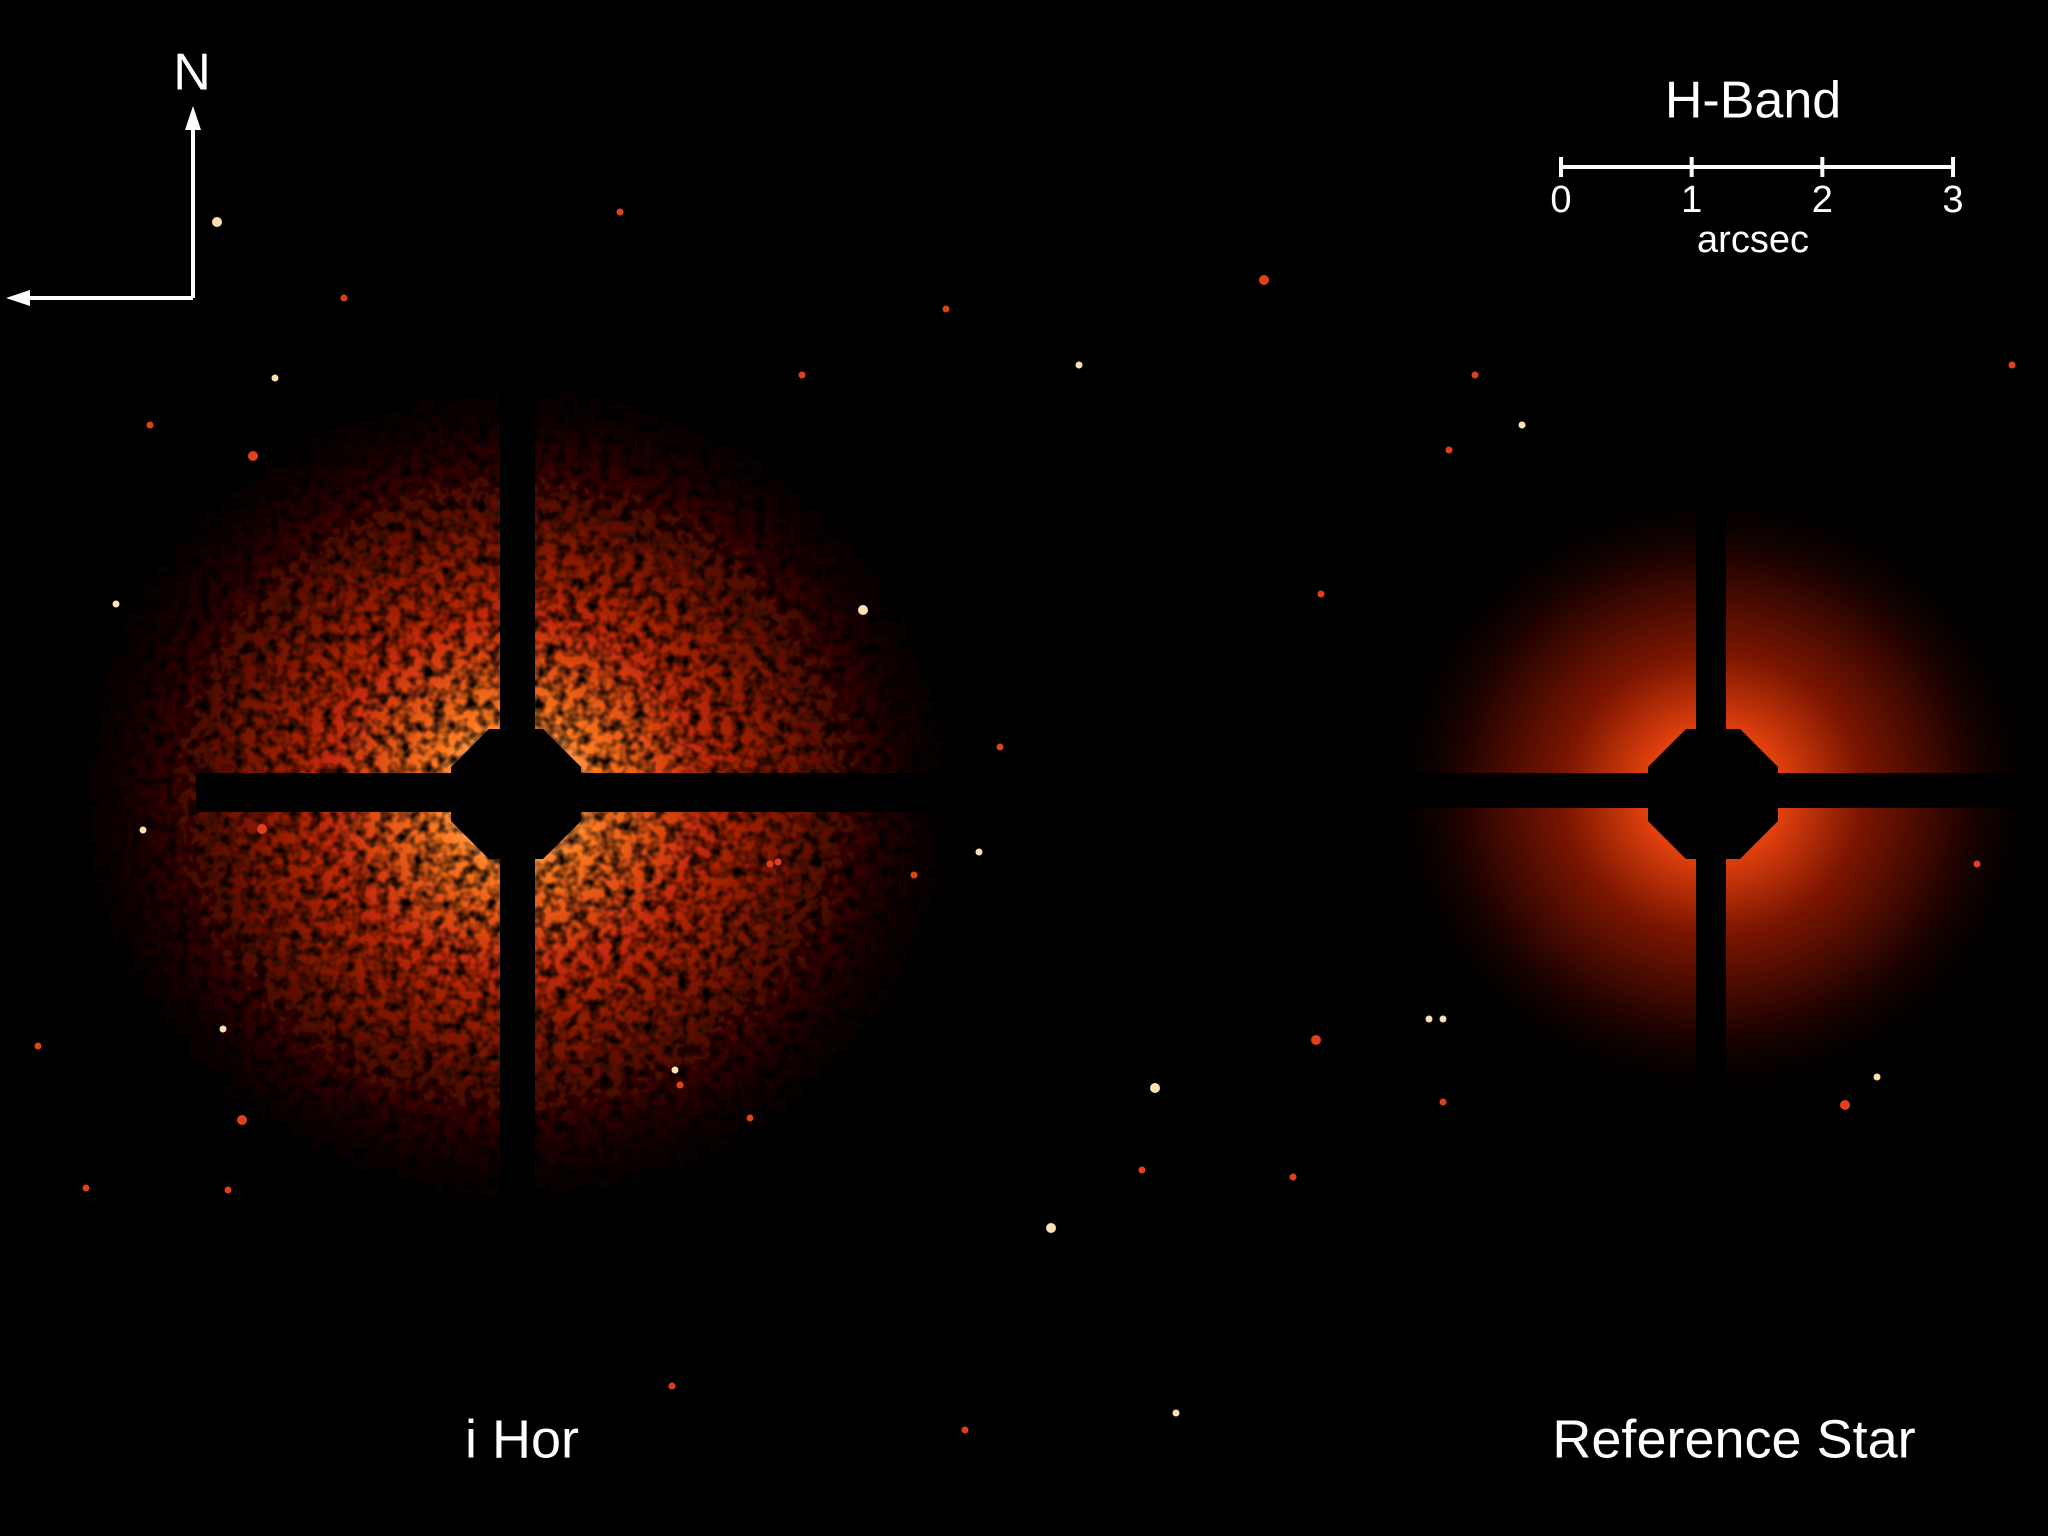 This screenshot has height=1536, width=2048. What do you see at coordinates (192, 73) in the screenshot?
I see `north-label: N` at bounding box center [192, 73].